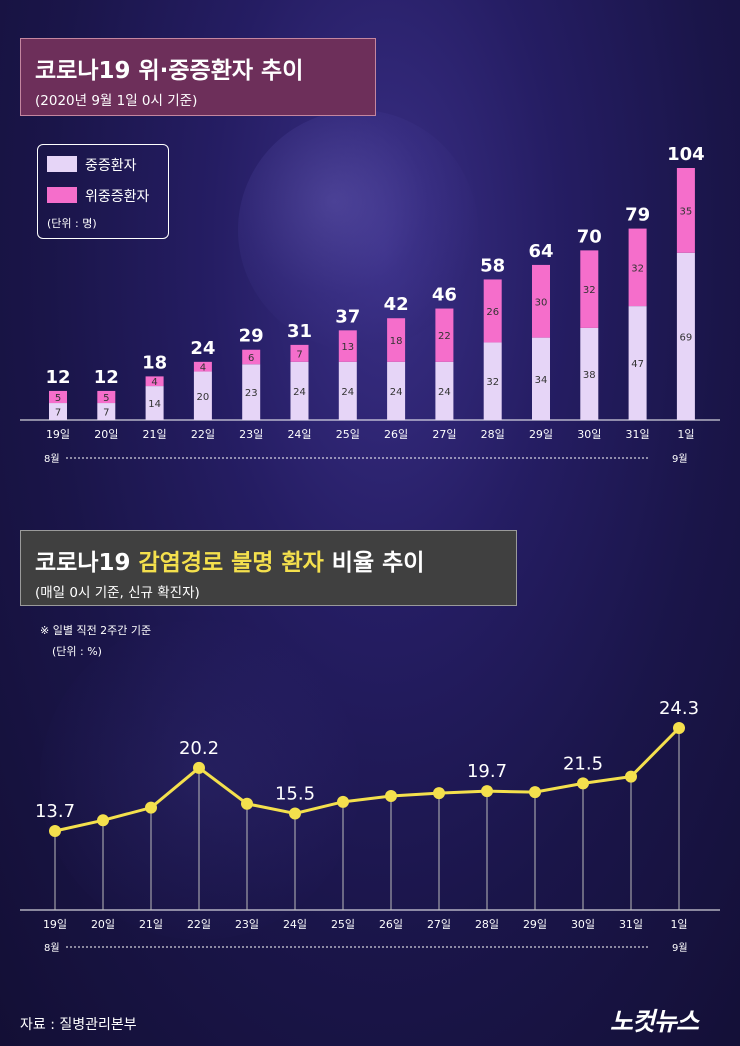 The width and height of the screenshot is (740, 1046). I want to click on data-label-total: 64, so click(540, 251).